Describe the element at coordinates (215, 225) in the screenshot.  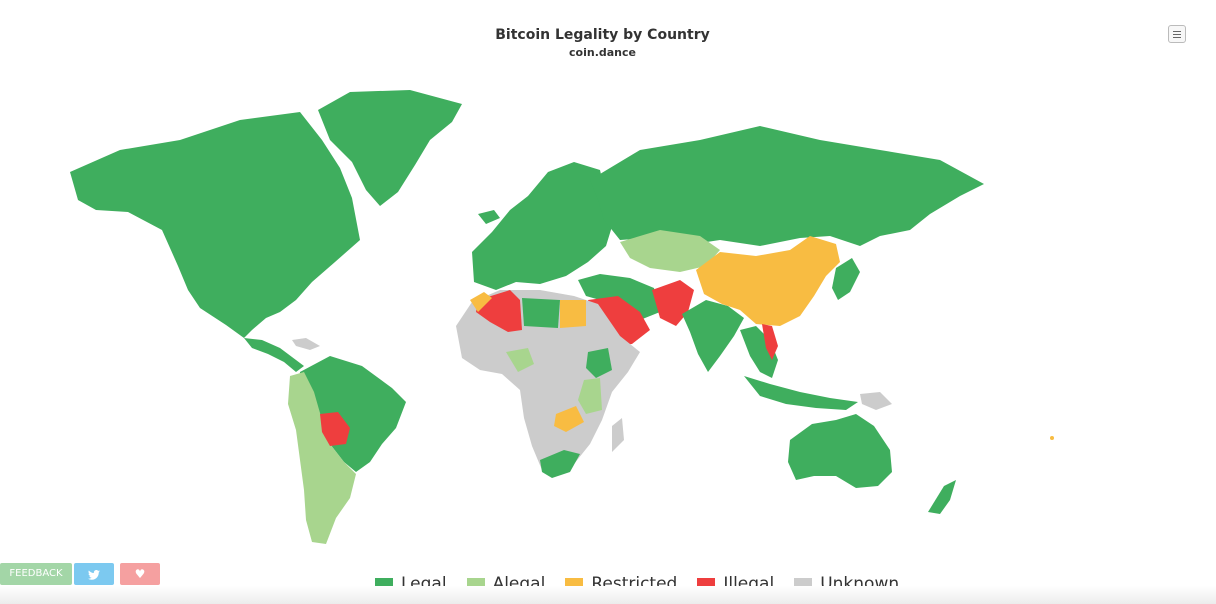
I see `region-north-america` at that location.